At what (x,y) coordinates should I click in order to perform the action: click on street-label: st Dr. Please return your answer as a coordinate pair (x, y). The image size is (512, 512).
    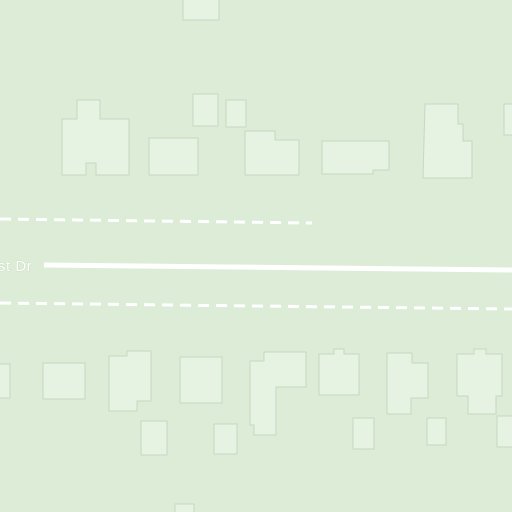
    Looking at the image, I should click on (16, 266).